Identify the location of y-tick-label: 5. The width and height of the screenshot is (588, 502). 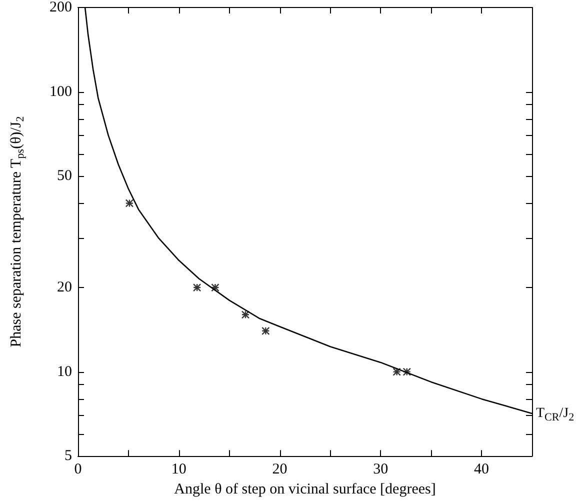
(68, 456).